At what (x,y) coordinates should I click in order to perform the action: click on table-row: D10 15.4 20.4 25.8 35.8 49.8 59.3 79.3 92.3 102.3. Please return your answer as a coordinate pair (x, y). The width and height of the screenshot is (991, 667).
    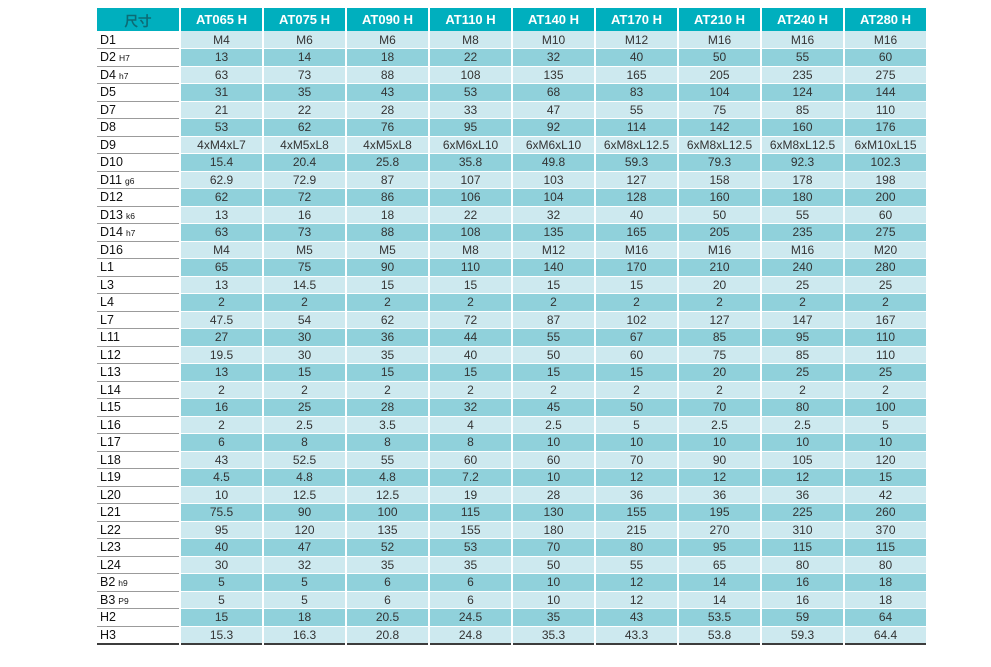
    Looking at the image, I should click on (511, 162).